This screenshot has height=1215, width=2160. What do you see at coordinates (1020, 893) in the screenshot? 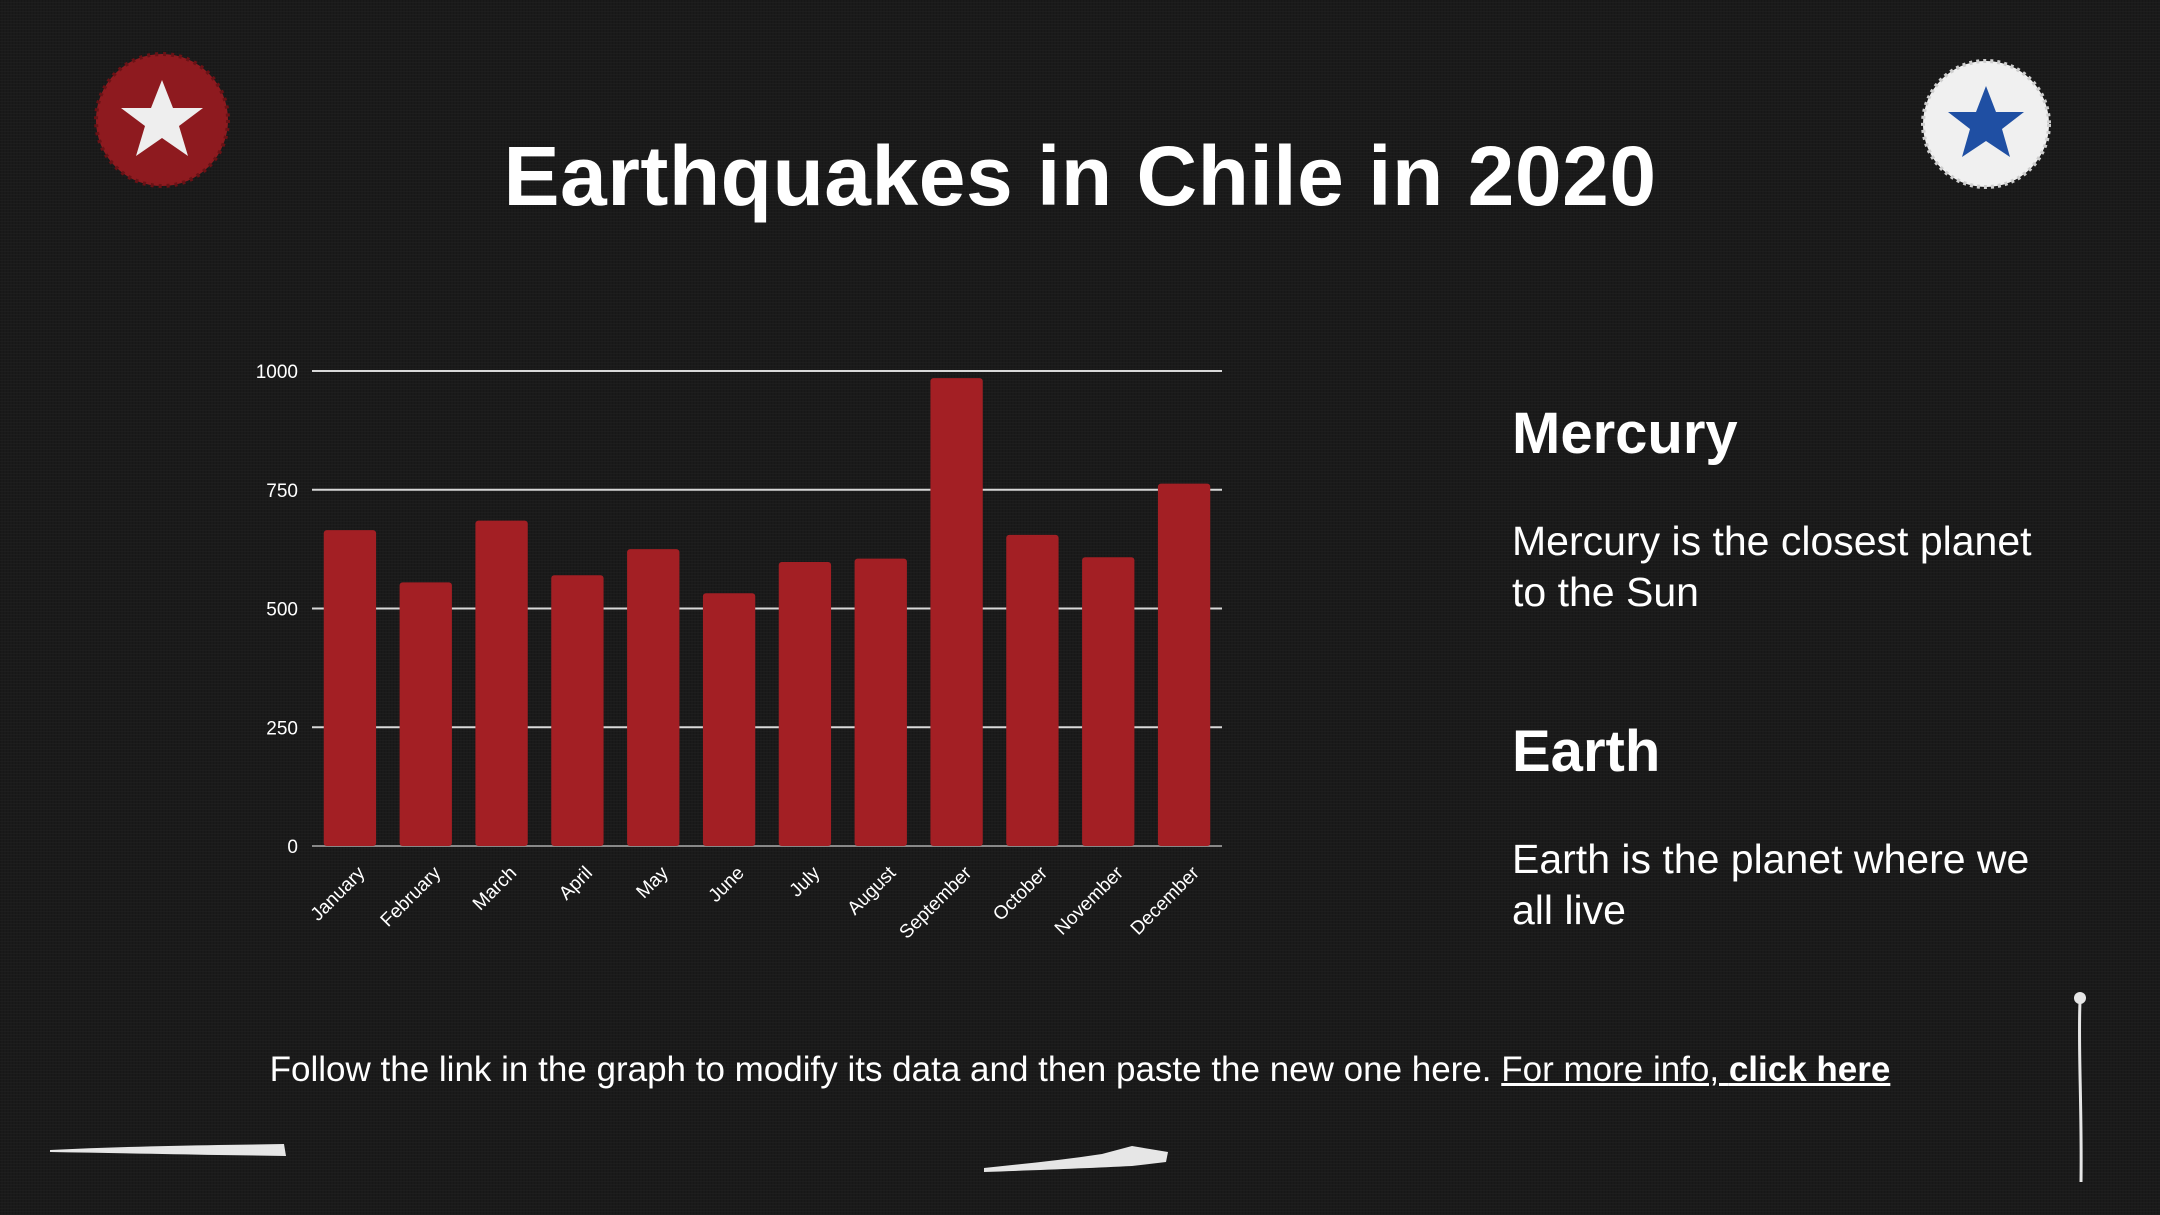
I see `x-tick-label: October` at bounding box center [1020, 893].